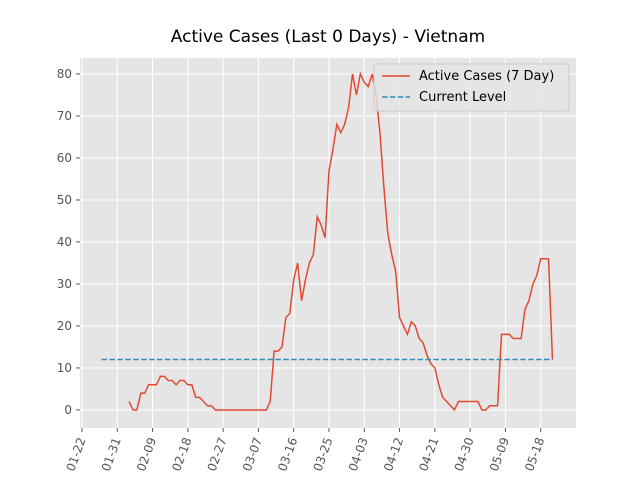 This screenshot has height=484, width=640. What do you see at coordinates (358, 455) in the screenshot?
I see `x-tick-label: 04-03` at bounding box center [358, 455].